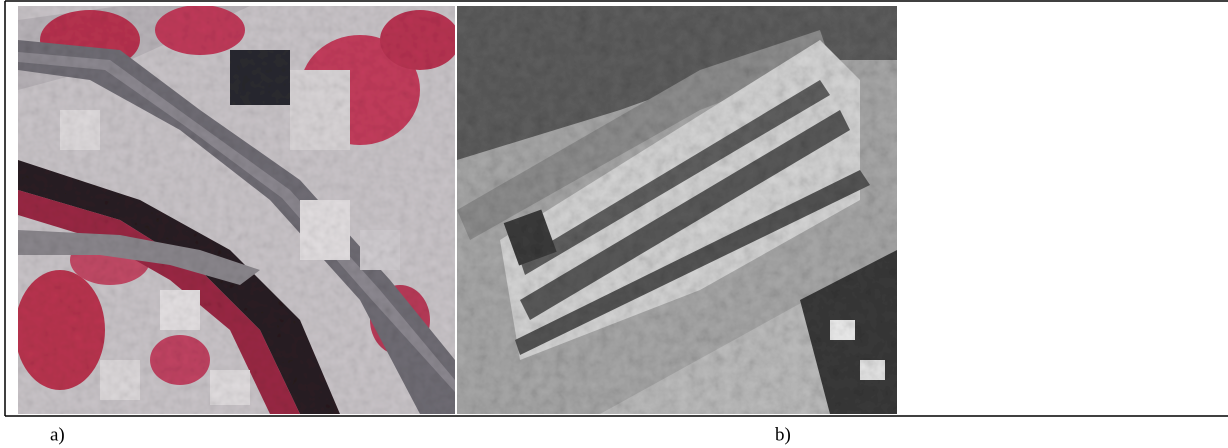  What do you see at coordinates (57, 434) in the screenshot?
I see `panel-caption: a)` at bounding box center [57, 434].